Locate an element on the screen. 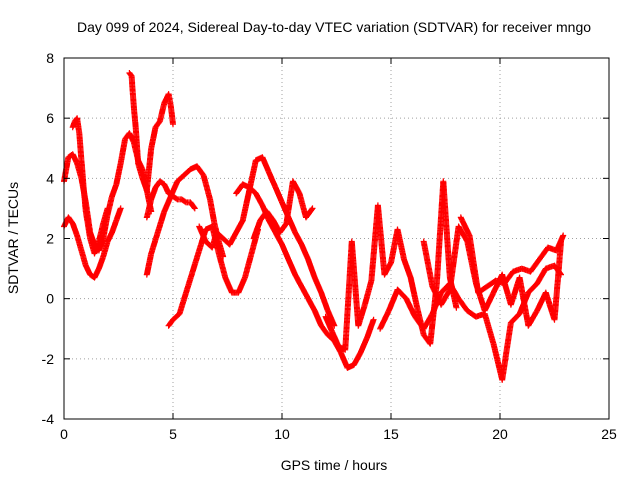 This screenshot has width=640, height=480. y-tick-label: -2 is located at coordinates (48, 359).